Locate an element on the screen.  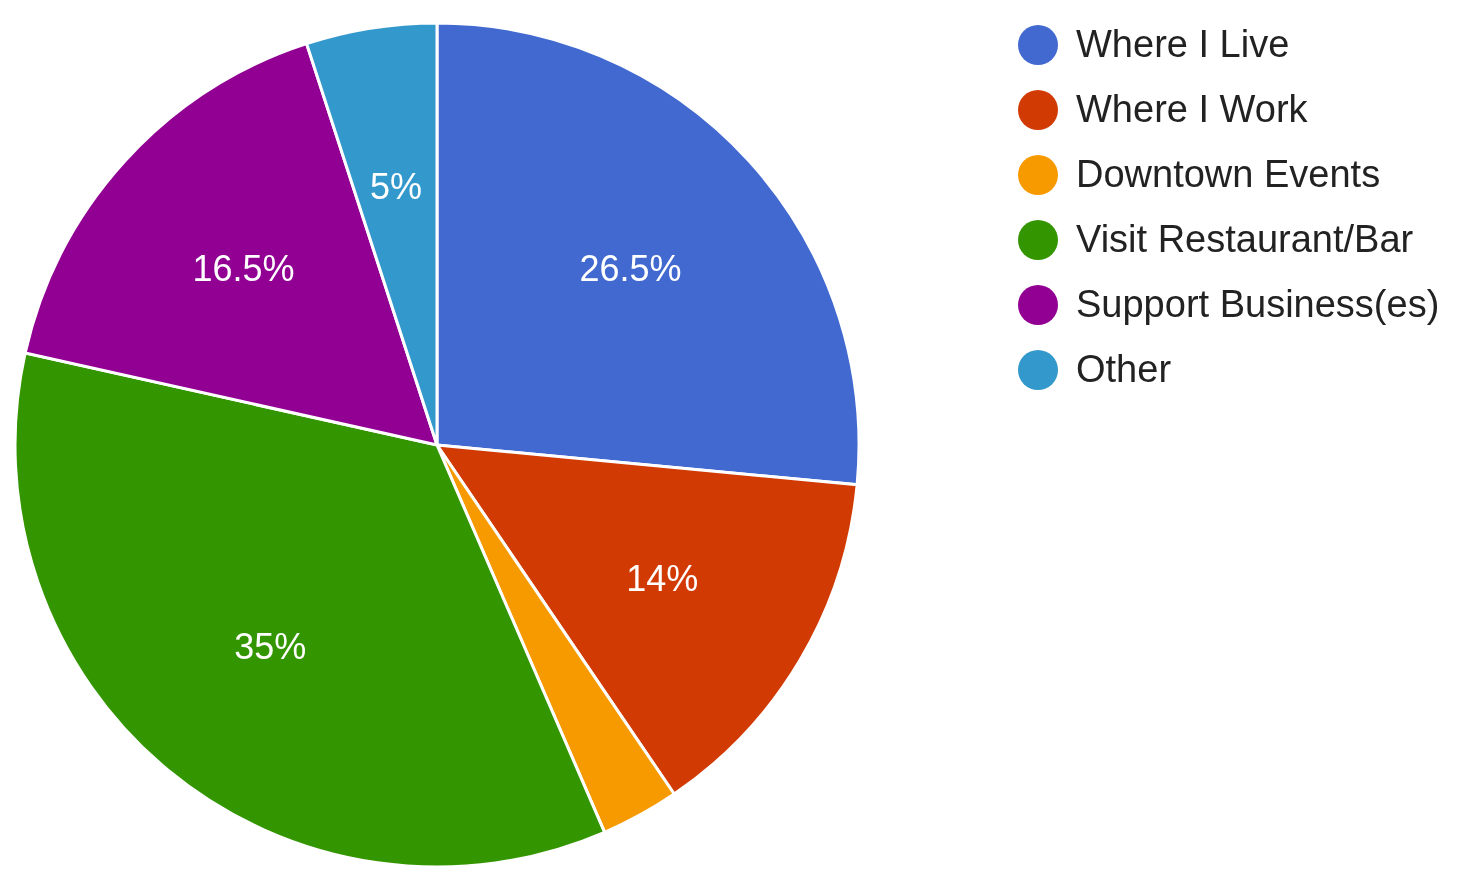
data-label: 35% is located at coordinates (270, 647).